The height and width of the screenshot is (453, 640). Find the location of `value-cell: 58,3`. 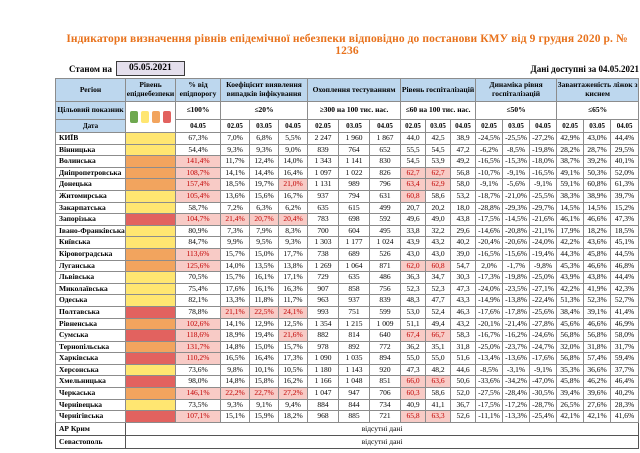

value-cell: 58,3 is located at coordinates (463, 335).